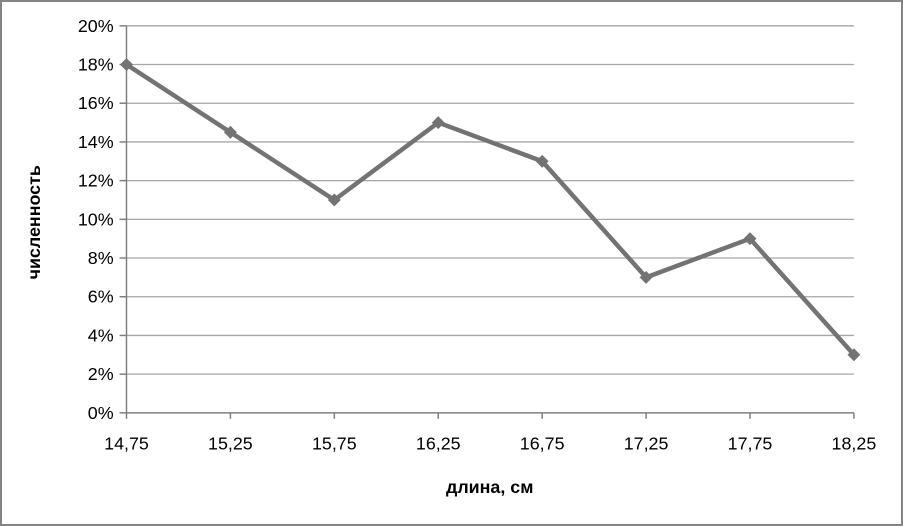 The height and width of the screenshot is (526, 903). Describe the element at coordinates (34, 222) in the screenshot. I see `y-axis-title: численность` at that location.